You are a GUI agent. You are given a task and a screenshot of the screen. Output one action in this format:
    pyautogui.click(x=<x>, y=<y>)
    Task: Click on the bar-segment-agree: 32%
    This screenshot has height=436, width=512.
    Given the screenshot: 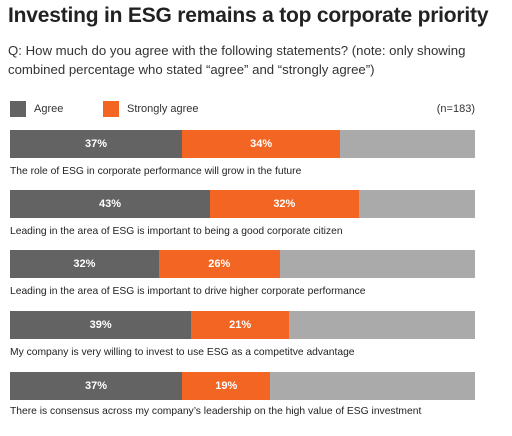 What is the action you would take?
    pyautogui.click(x=84, y=264)
    